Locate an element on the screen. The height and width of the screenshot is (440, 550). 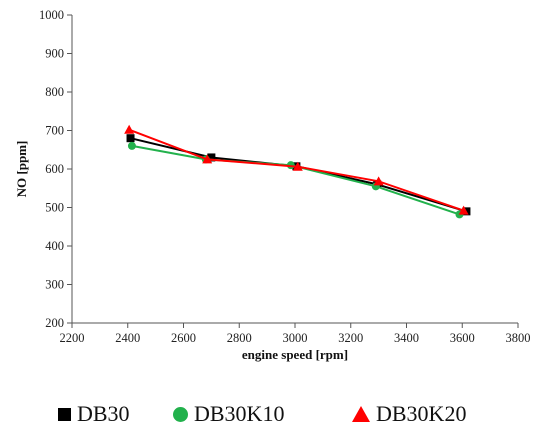
series-db30k20 is located at coordinates (296, 169).